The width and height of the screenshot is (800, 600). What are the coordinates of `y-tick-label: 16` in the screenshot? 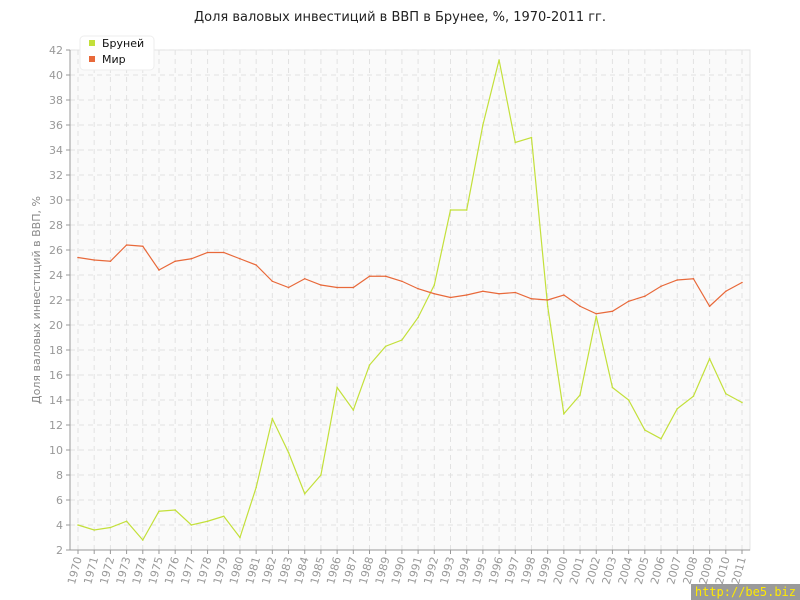 It's located at (56, 375).